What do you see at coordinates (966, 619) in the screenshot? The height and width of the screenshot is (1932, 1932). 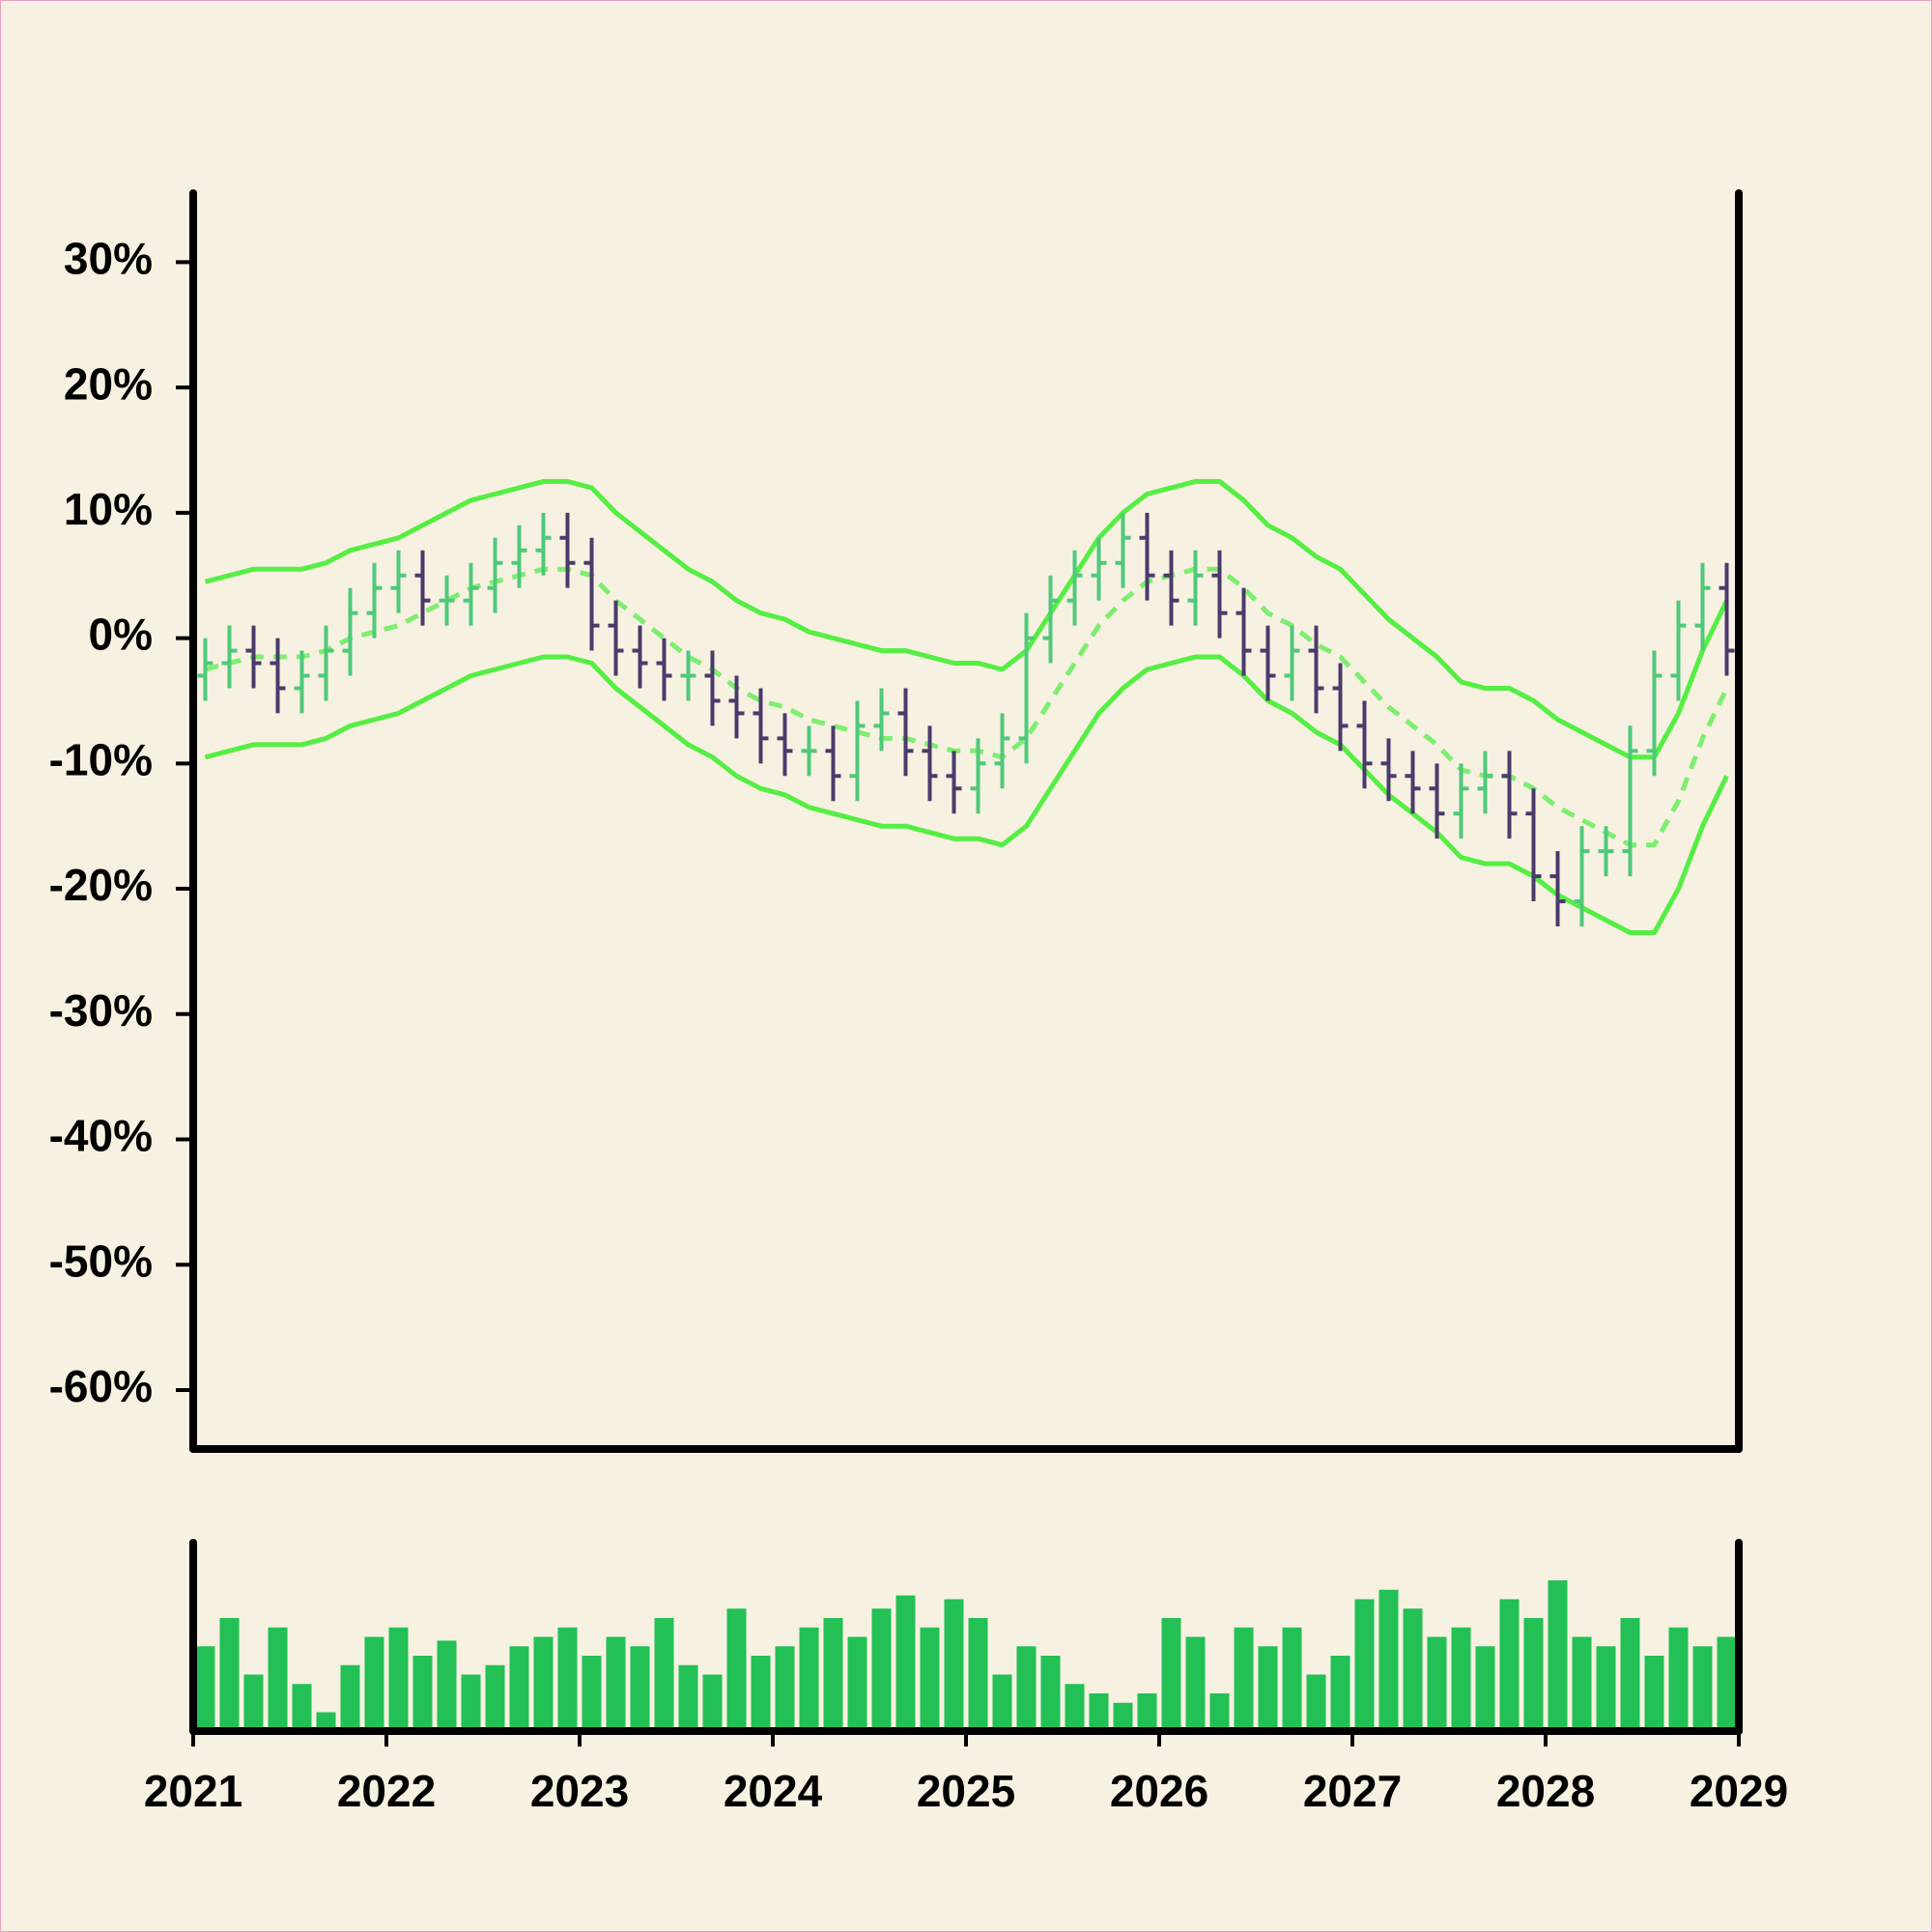 I see `band-upper` at bounding box center [966, 619].